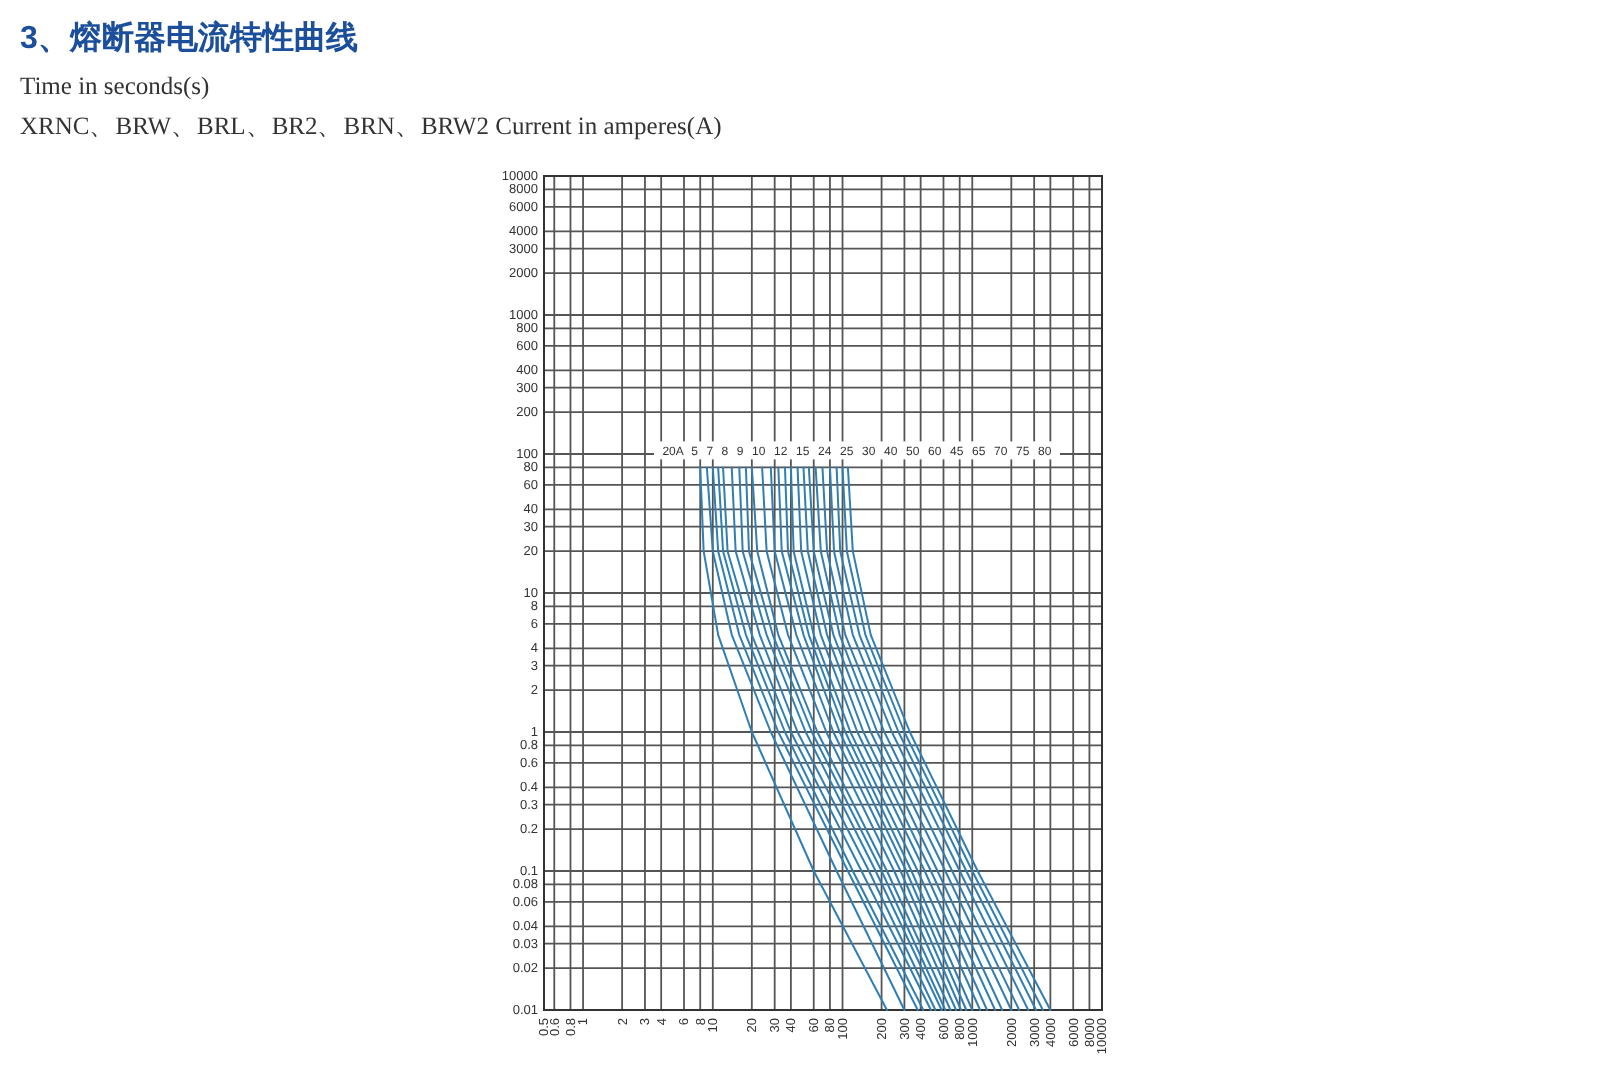  What do you see at coordinates (371, 126) in the screenshot?
I see `x-axis-title: XRNC、BRW、BRL、BR2、BRN、BRW2 Current in amperes(A)` at bounding box center [371, 126].